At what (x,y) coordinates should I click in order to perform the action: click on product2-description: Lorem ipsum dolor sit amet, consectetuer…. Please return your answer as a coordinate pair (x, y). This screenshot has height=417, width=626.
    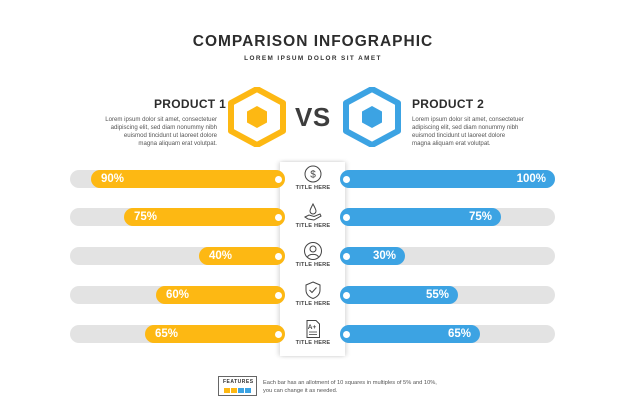
    Looking at the image, I should click on (472, 132).